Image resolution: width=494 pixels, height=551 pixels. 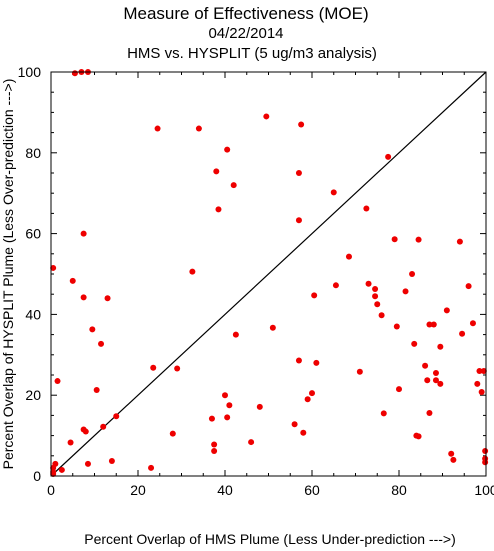 I want to click on chart-date: 04/22/2014, so click(x=245, y=33).